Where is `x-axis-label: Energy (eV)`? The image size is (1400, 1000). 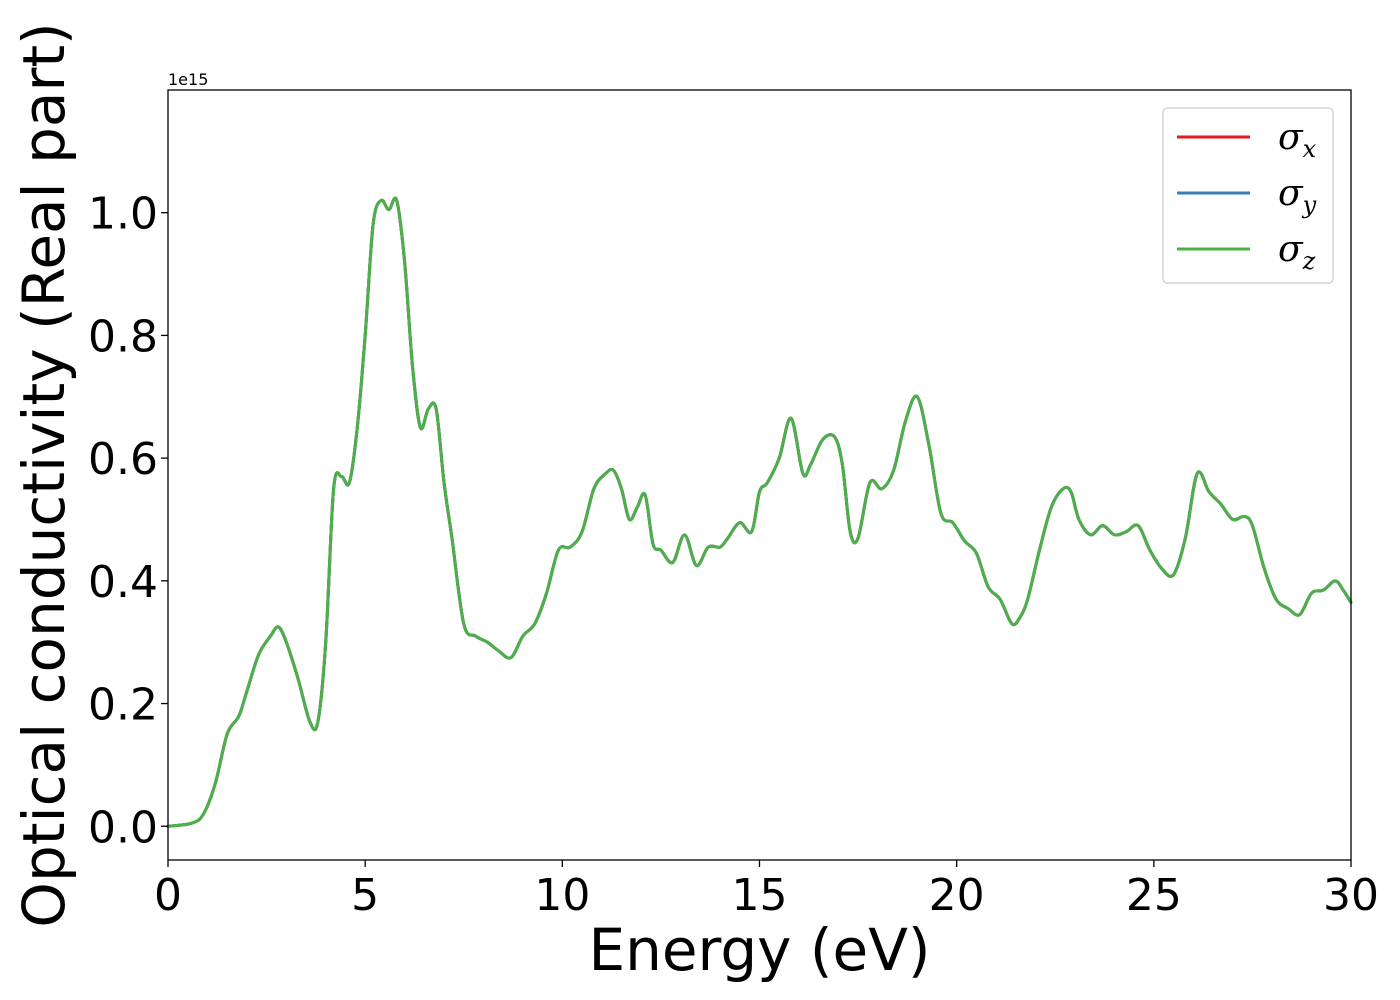 x-axis-label: Energy (eV) is located at coordinates (759, 950).